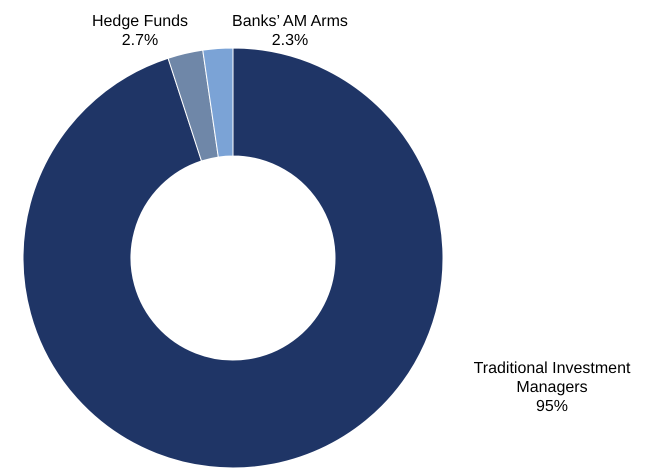  I want to click on data-label: 2.7%, so click(140, 40).